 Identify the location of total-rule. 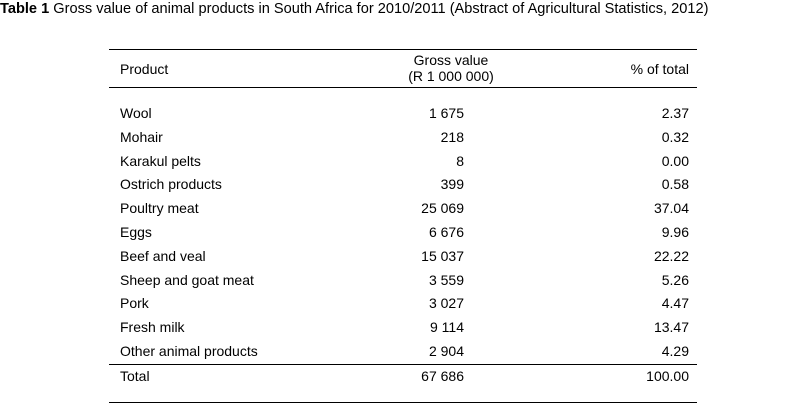
(403, 364).